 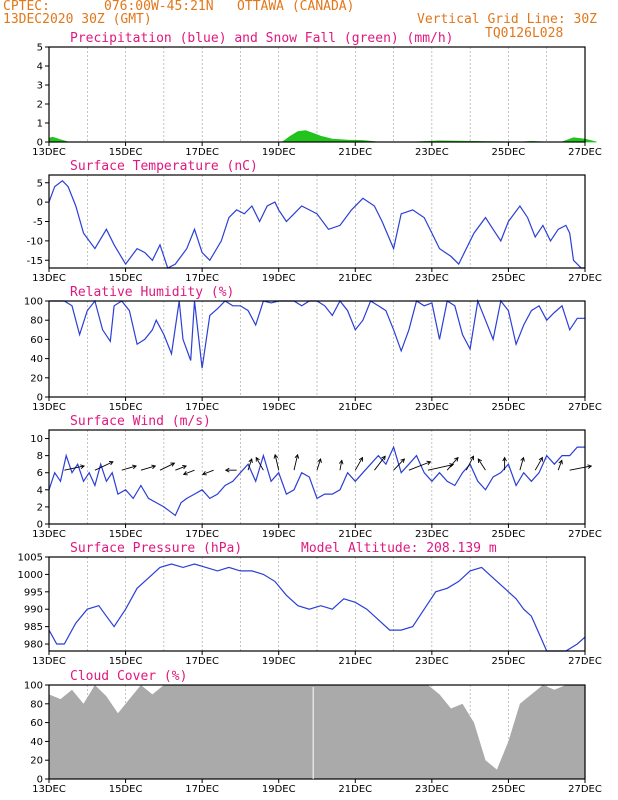 What do you see at coordinates (77, 19) in the screenshot?
I see `header-run: 13DEC2020 30Z (GMT)` at bounding box center [77, 19].